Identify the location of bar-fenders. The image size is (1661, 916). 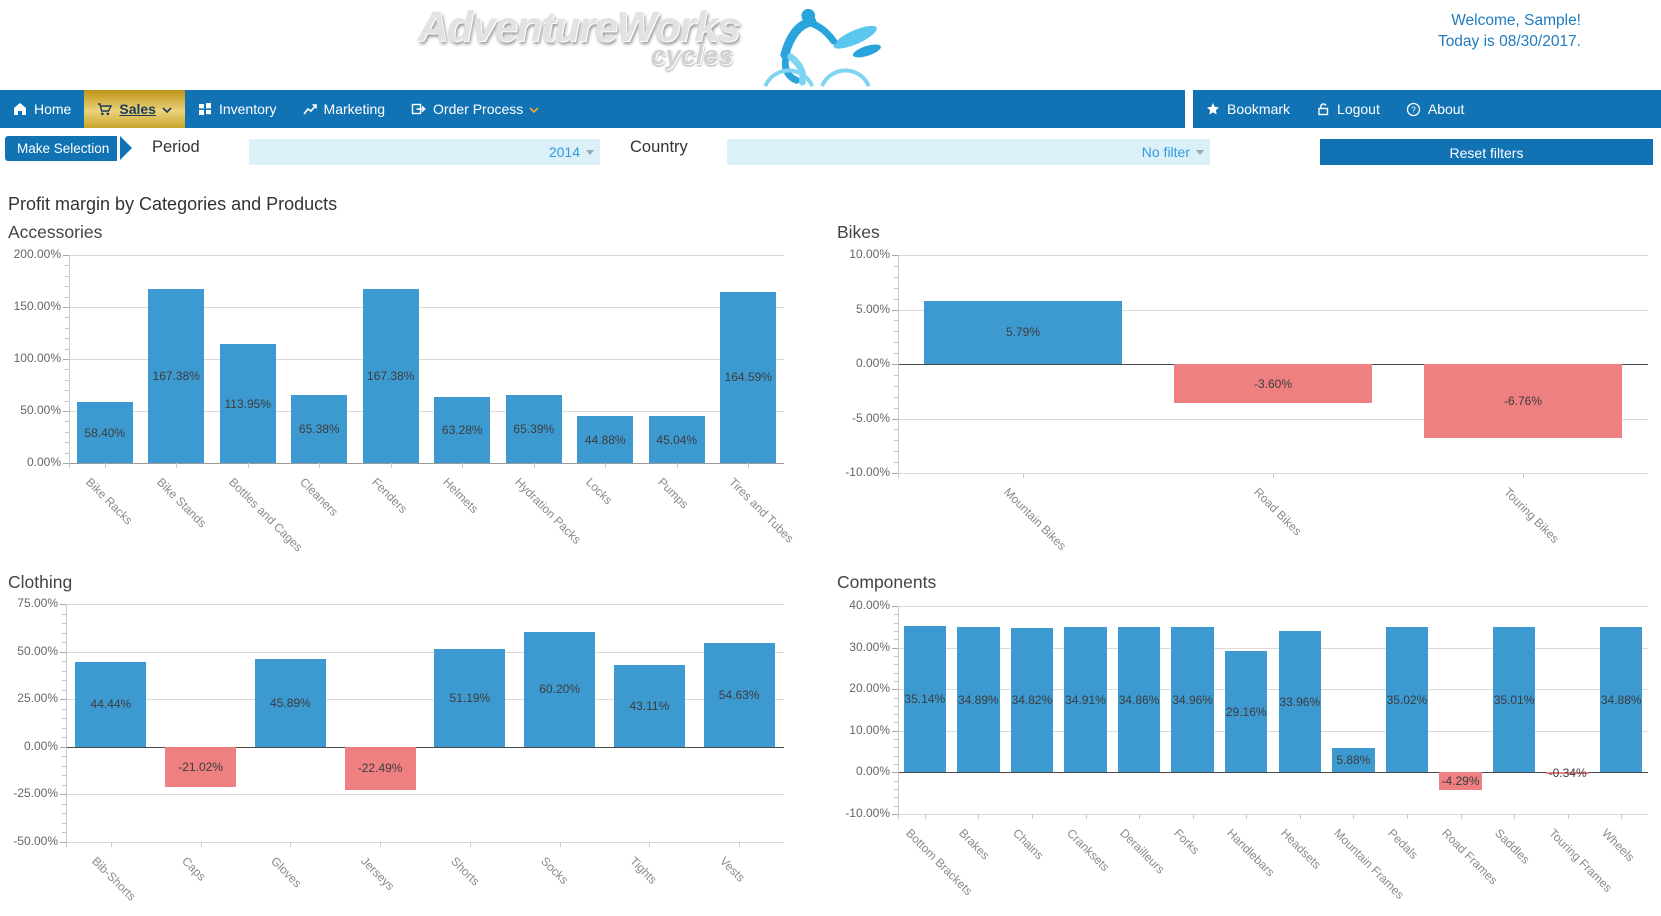
(390, 375).